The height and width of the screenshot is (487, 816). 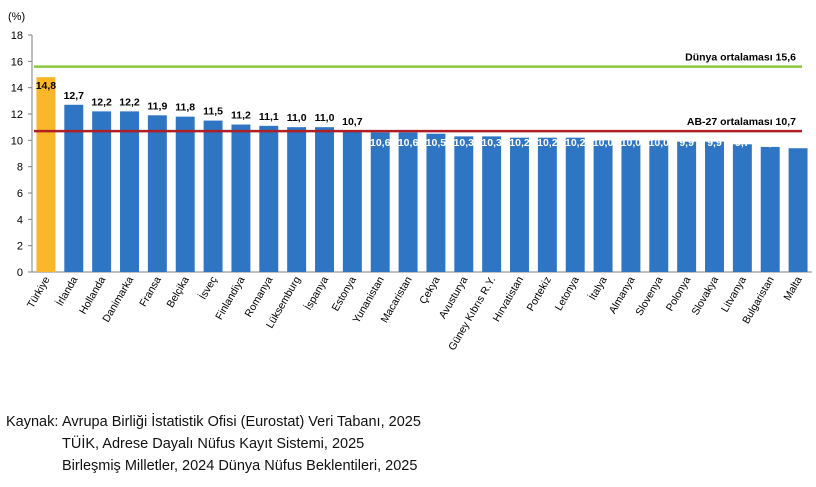 I want to click on data-label: 9,4, so click(x=798, y=143).